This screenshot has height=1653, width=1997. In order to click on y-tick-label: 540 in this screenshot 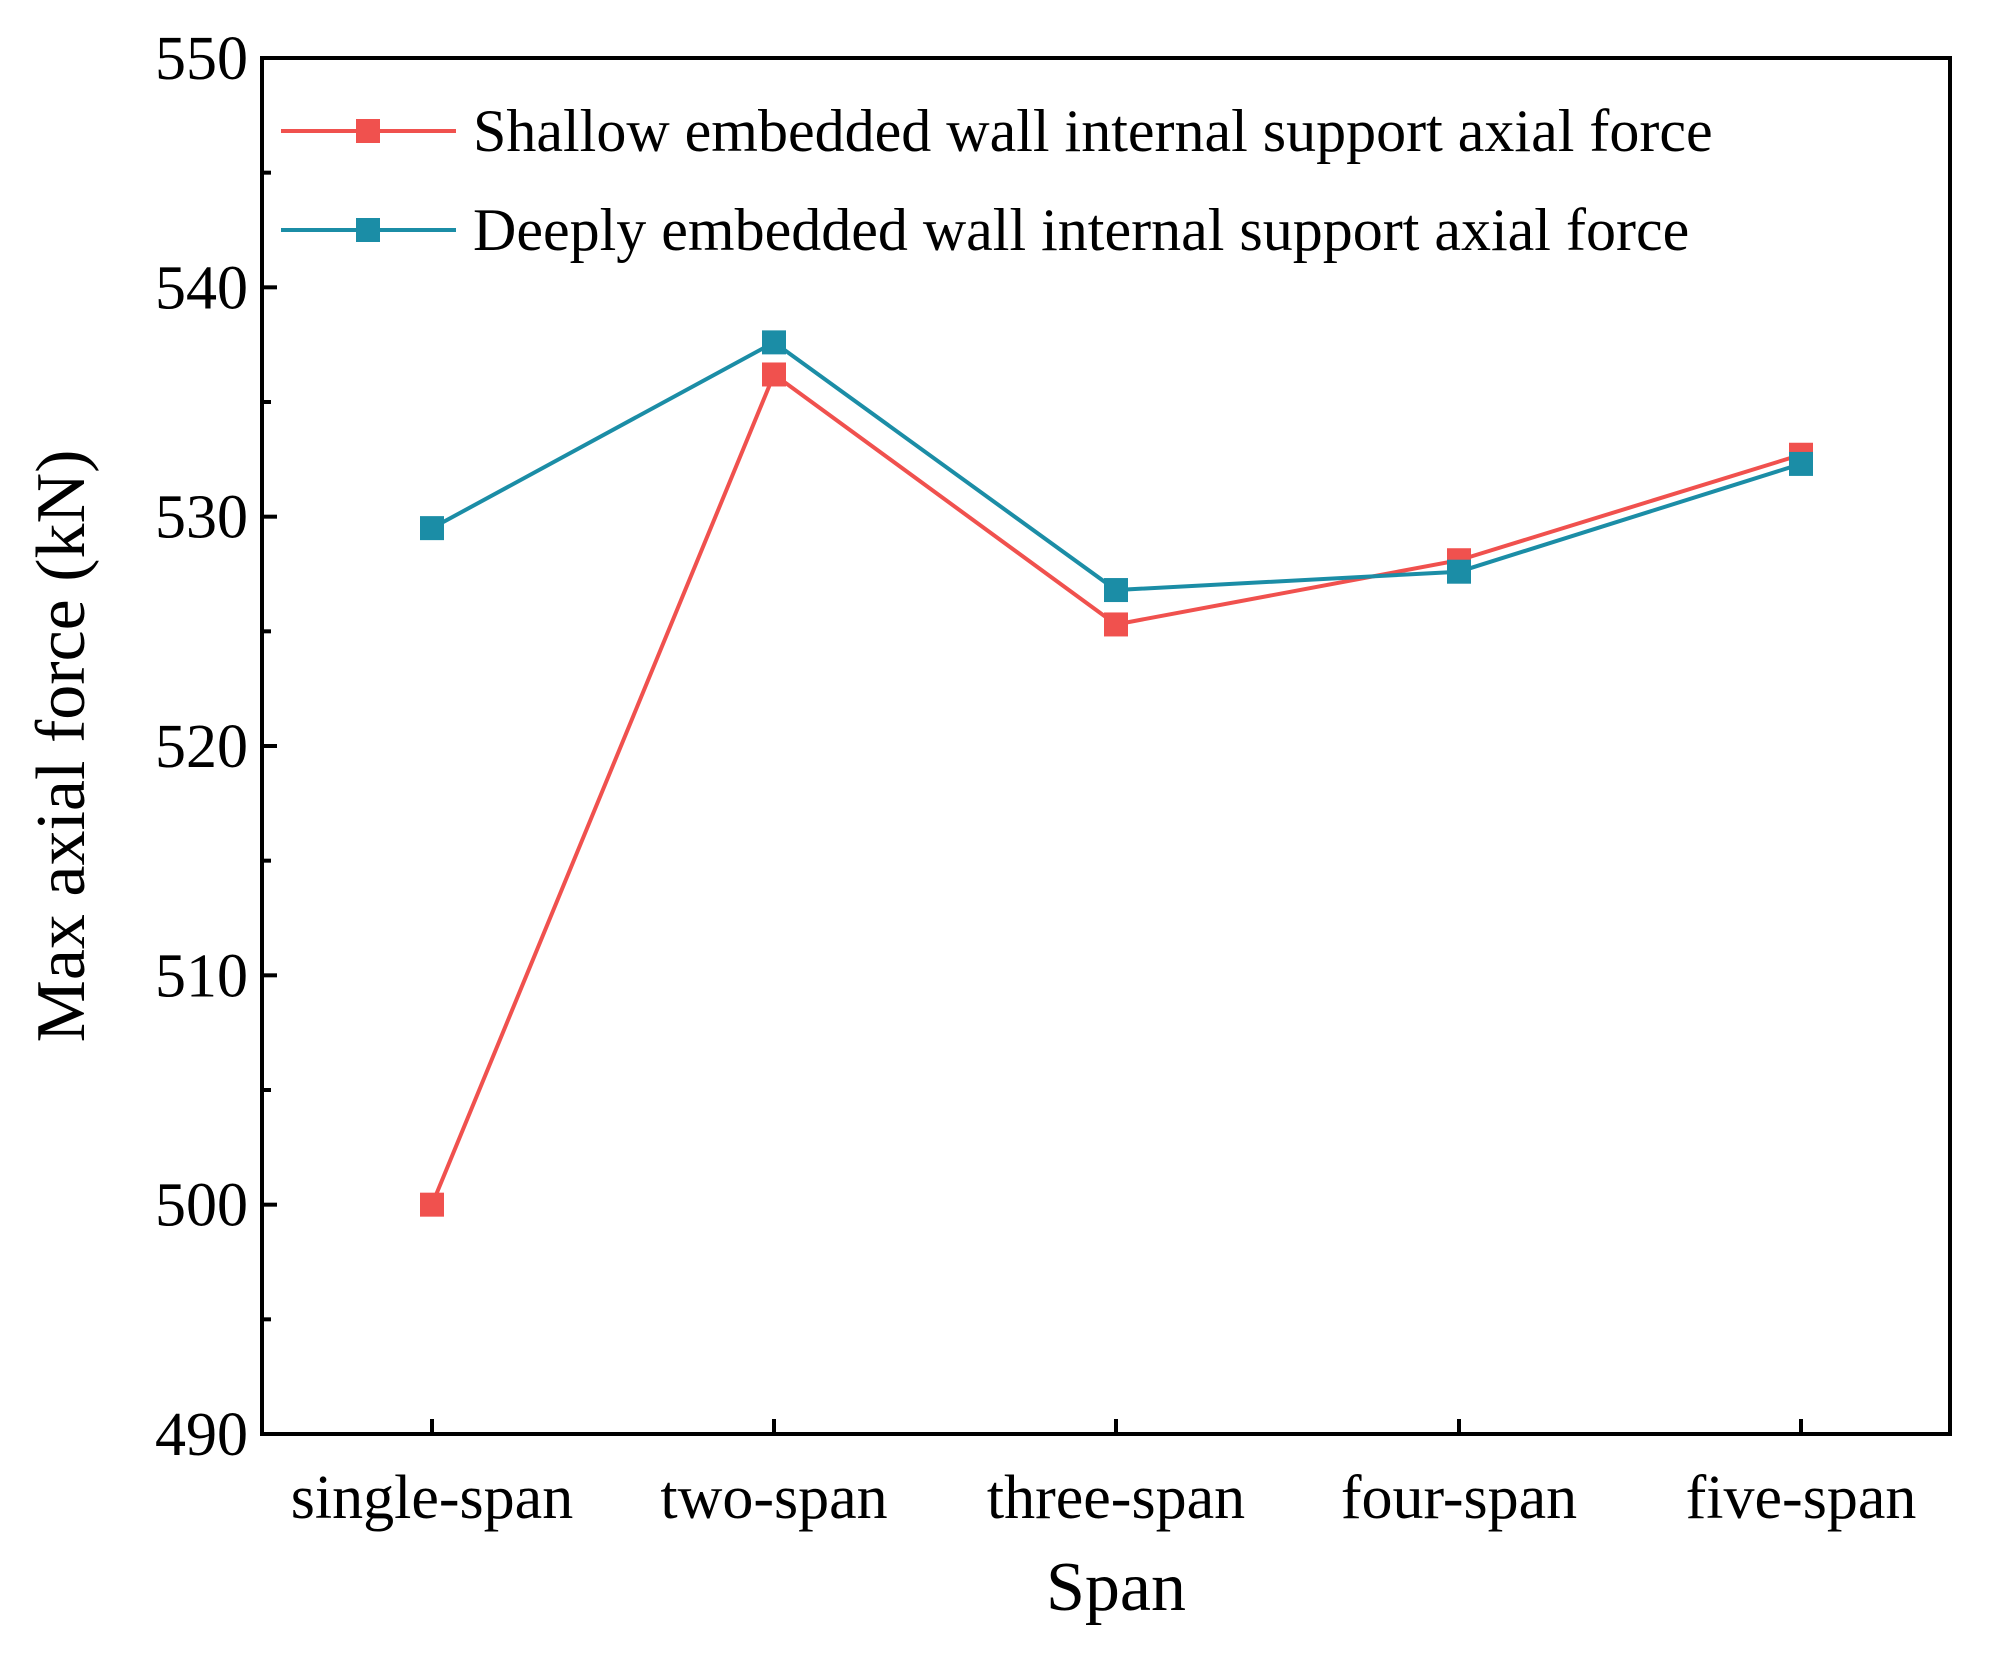, I will do `click(201, 288)`.